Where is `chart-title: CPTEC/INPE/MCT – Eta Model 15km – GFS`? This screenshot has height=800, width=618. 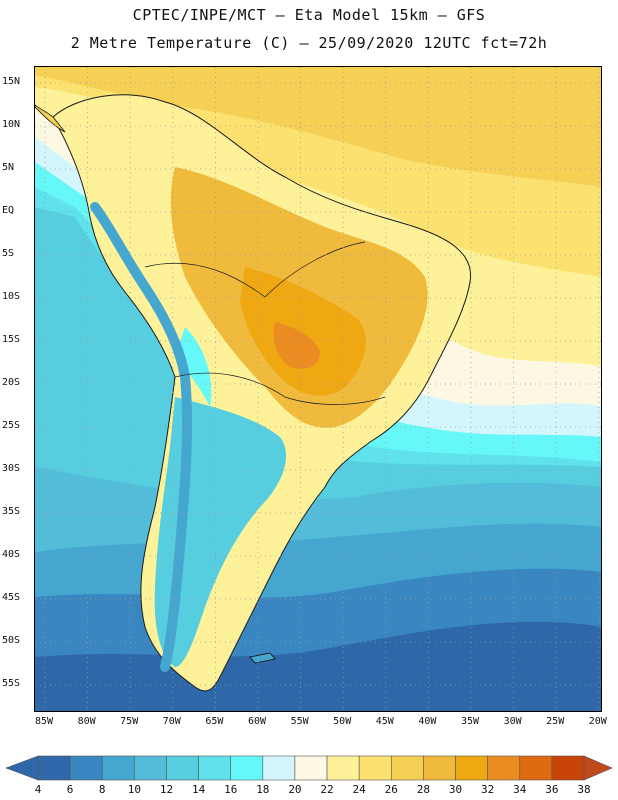 chart-title: CPTEC/INPE/MCT – Eta Model 15km – GFS is located at coordinates (309, 15).